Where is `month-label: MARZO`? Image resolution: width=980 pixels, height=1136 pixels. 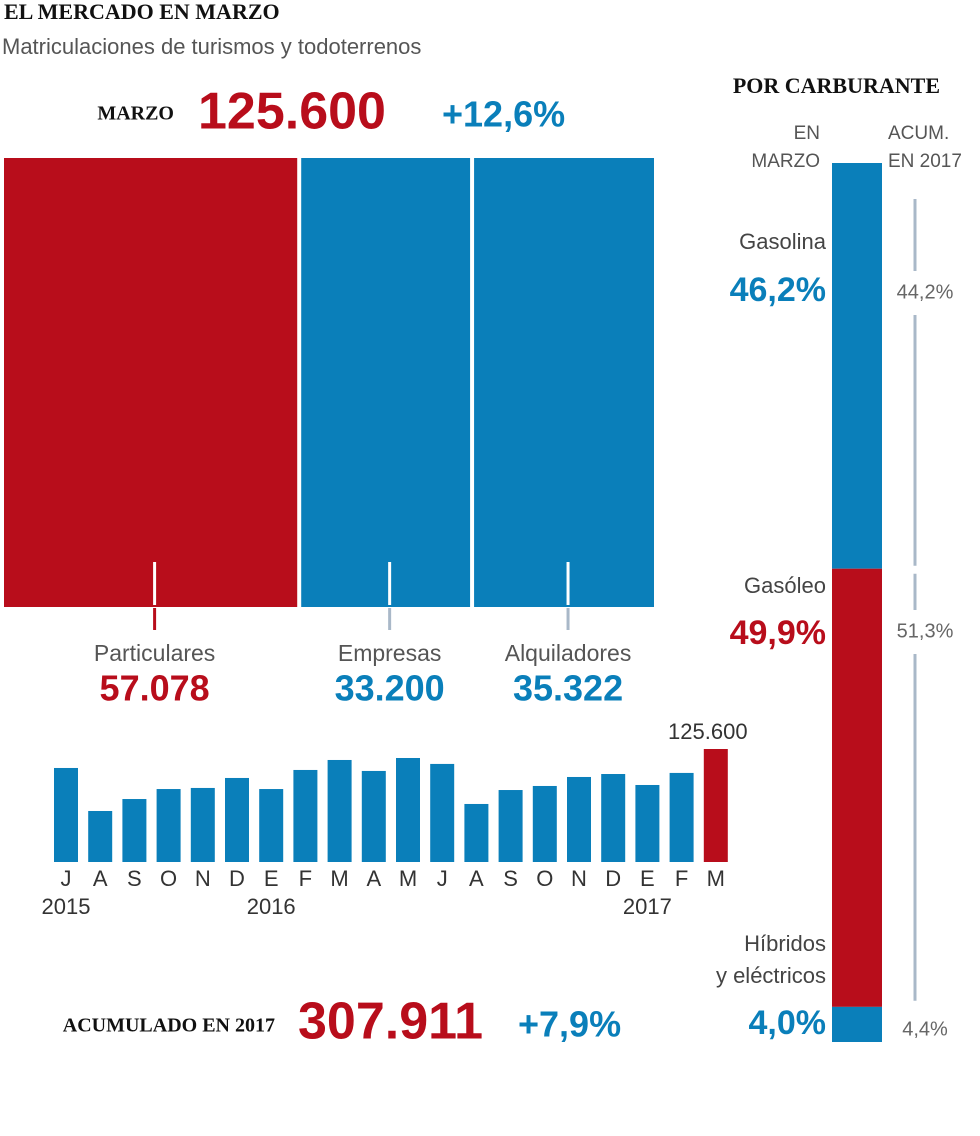 month-label: MARZO is located at coordinates (135, 114).